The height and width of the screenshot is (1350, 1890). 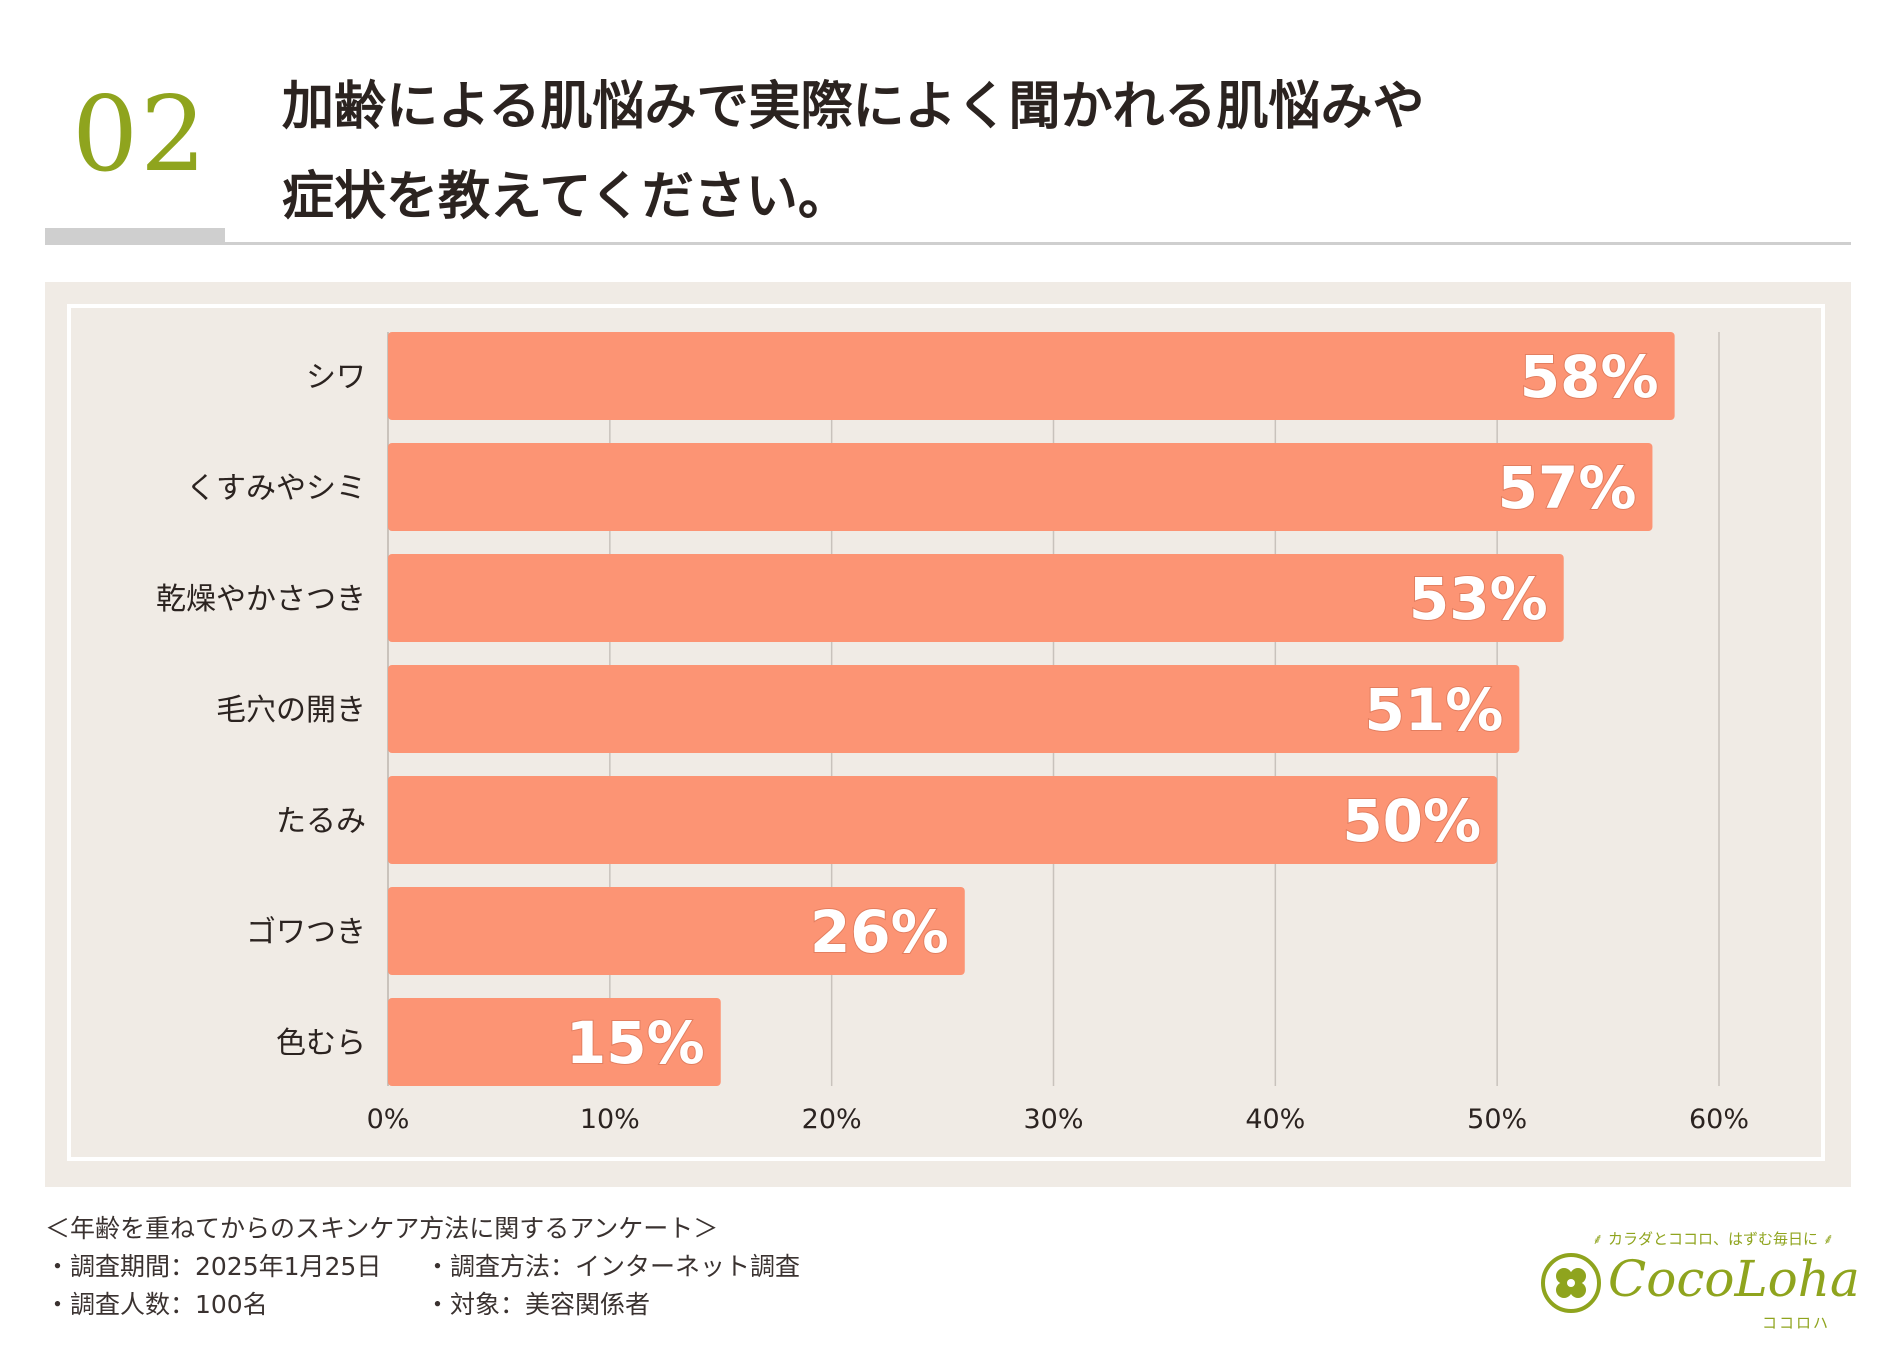 What do you see at coordinates (1796, 1323) in the screenshot?
I see `logo-sub: ココロハ` at bounding box center [1796, 1323].